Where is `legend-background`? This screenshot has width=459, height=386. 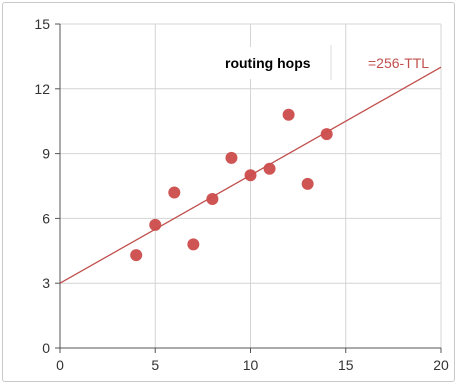
legend-background is located at coordinates (276, 63).